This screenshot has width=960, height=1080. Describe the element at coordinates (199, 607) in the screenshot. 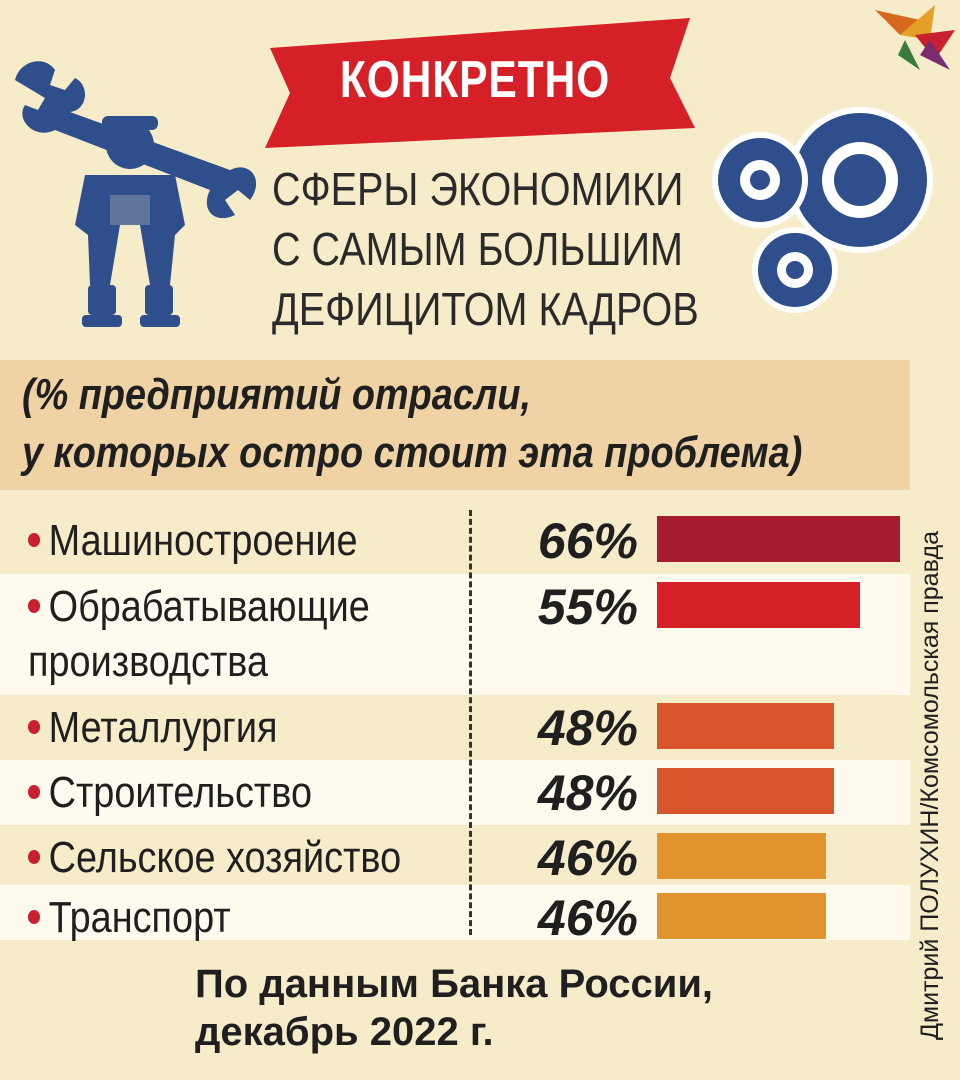

I see `category-label: Обрабатывающие` at that location.